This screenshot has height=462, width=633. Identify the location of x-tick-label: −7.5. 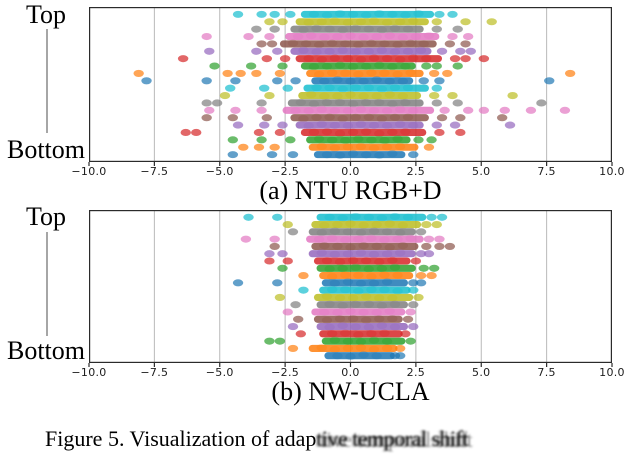
(154, 372).